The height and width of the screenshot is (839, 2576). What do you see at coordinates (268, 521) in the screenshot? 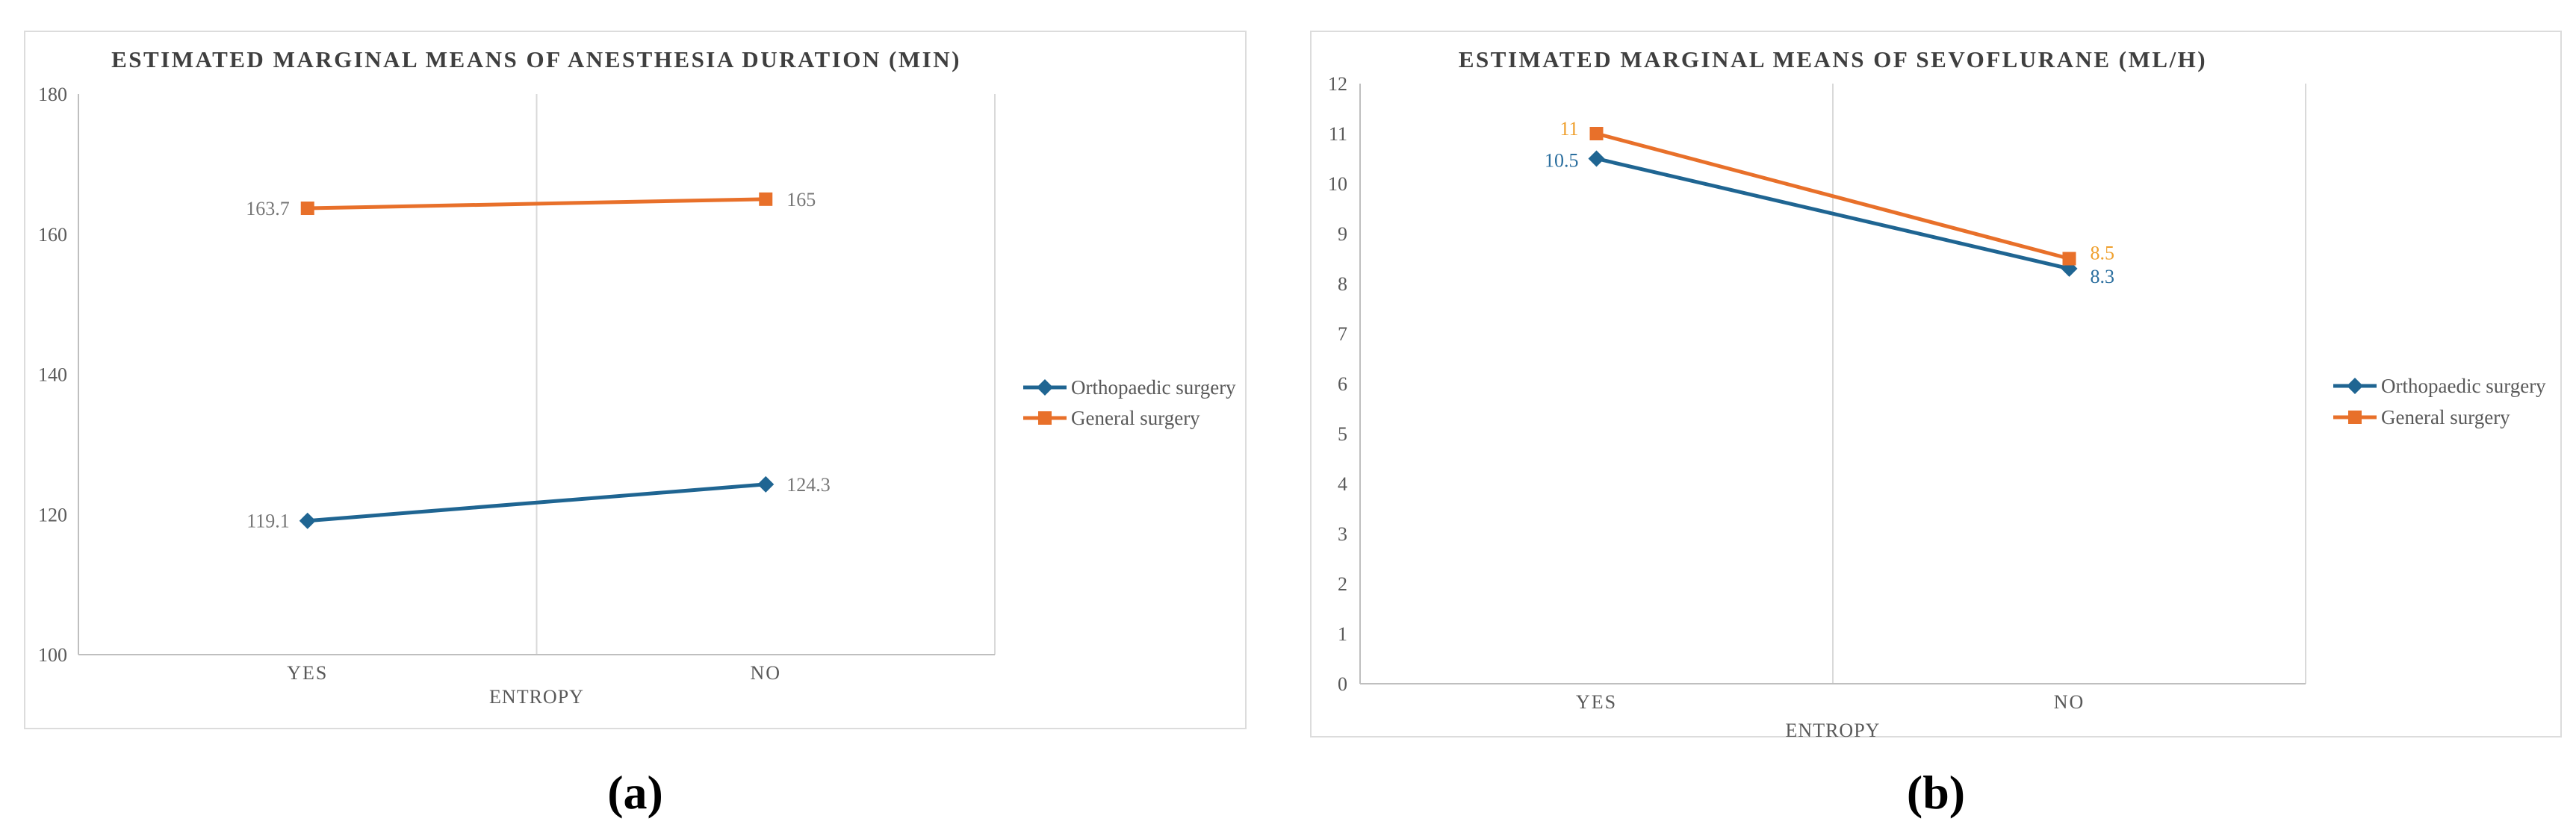
I see `data-label: 119.1` at bounding box center [268, 521].